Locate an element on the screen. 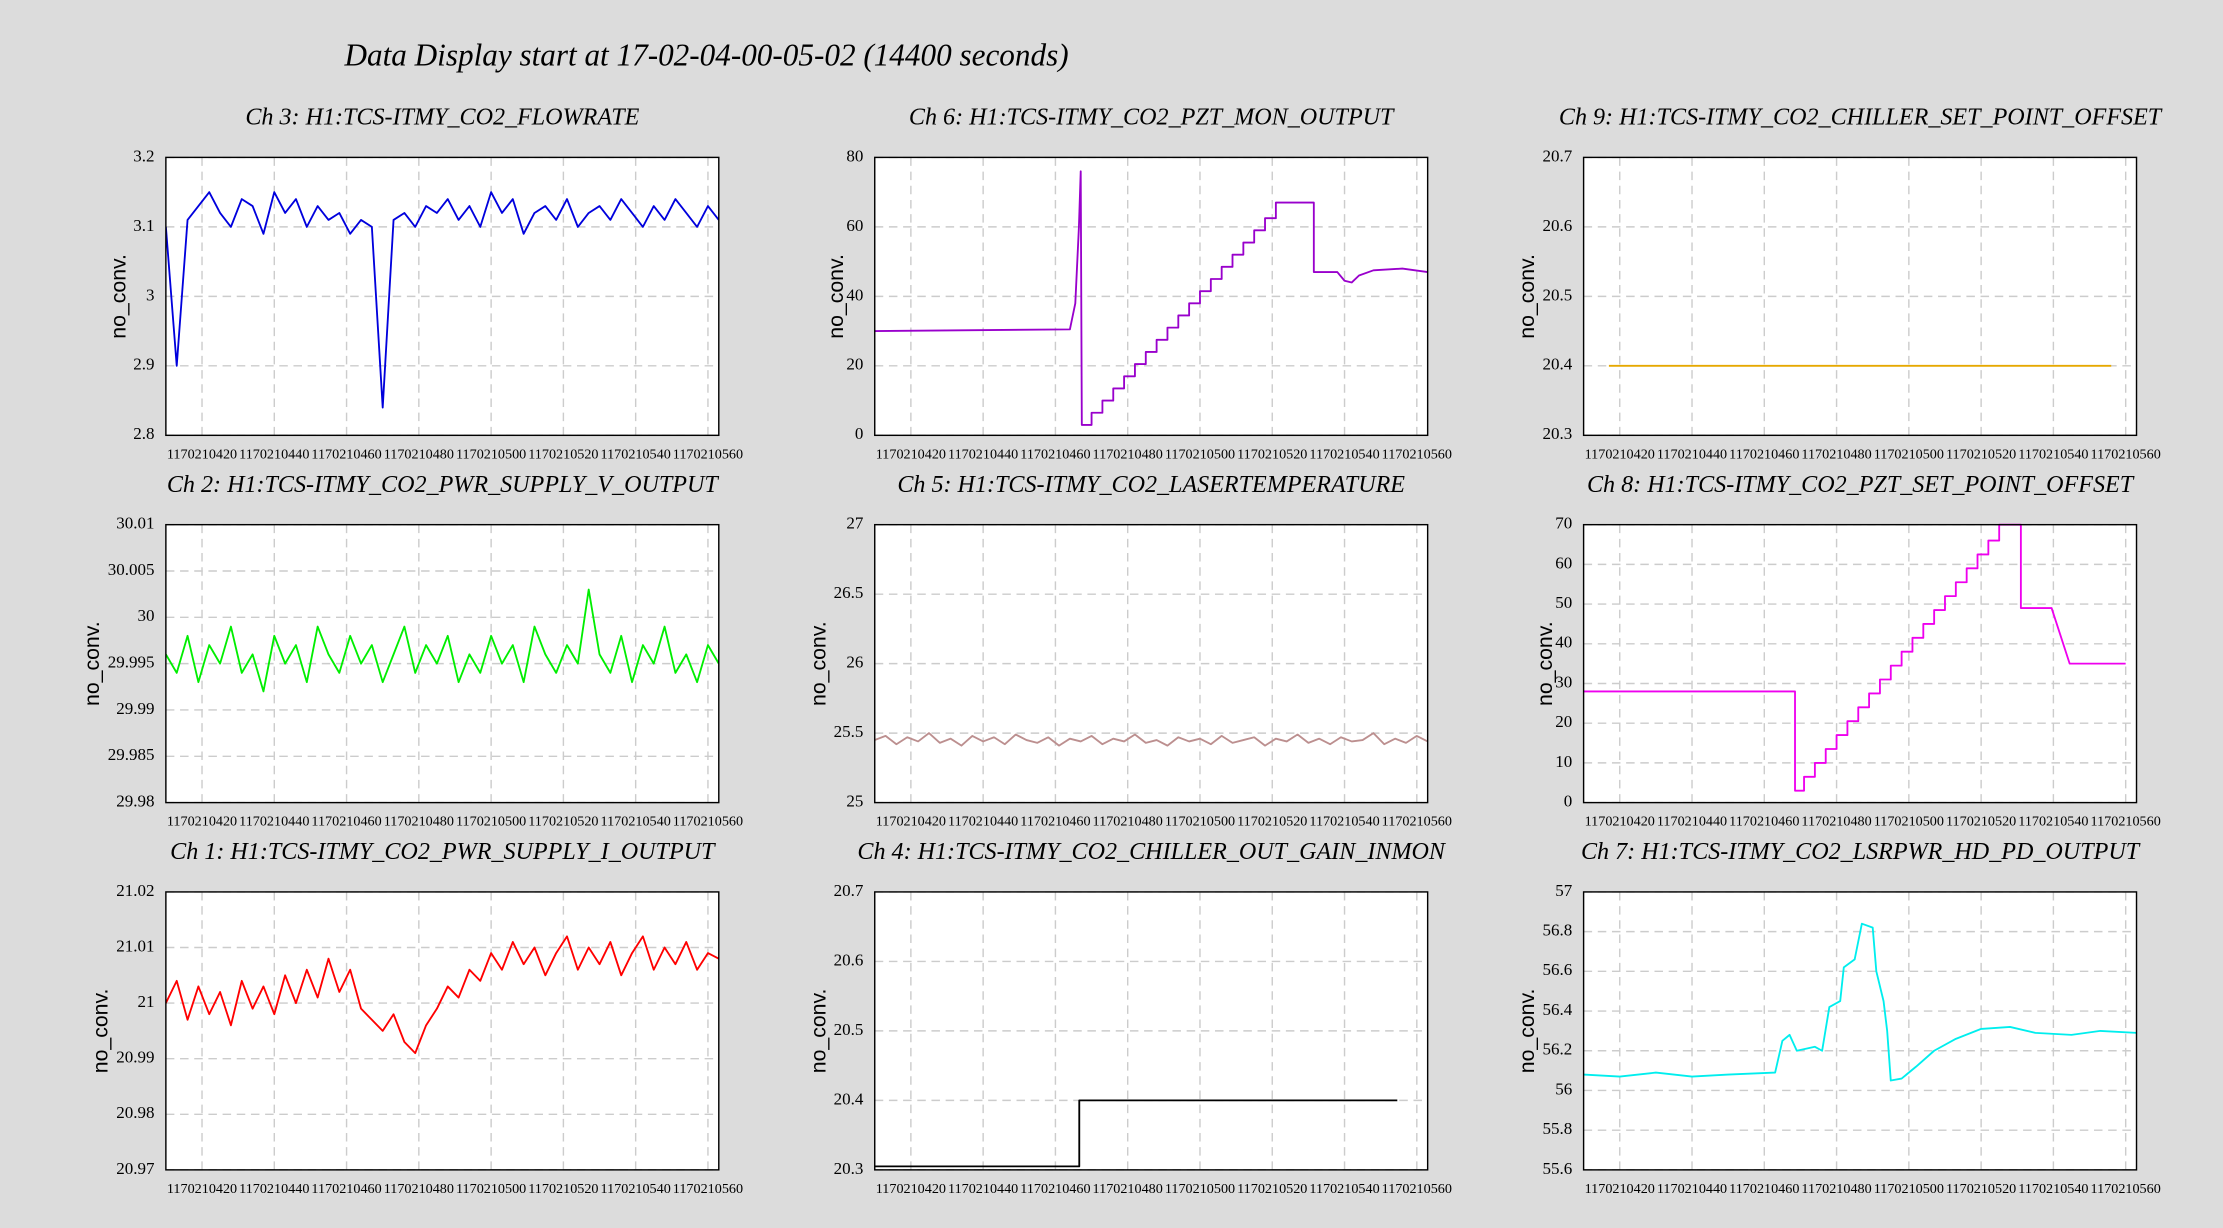 This screenshot has width=2223, height=1228. y-tick-label: 3.1 is located at coordinates (143, 225).